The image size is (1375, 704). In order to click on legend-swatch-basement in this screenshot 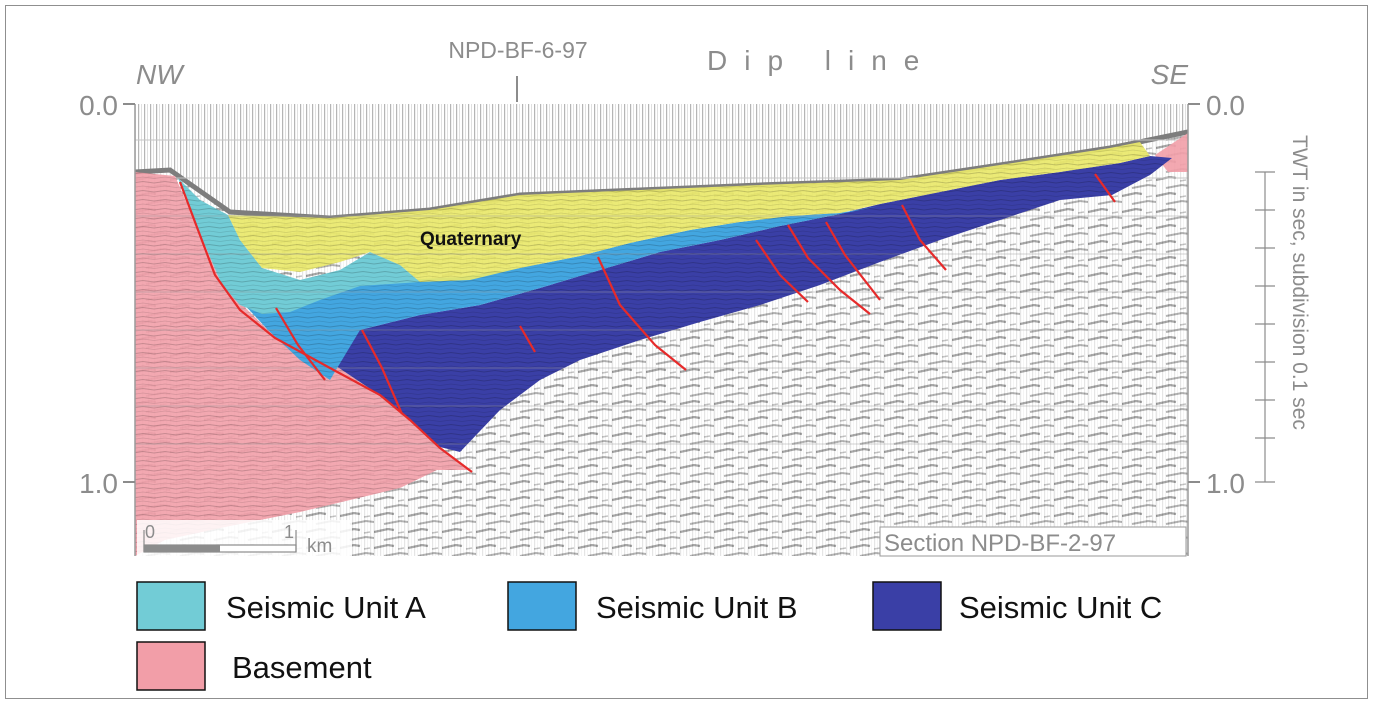, I will do `click(171, 666)`.